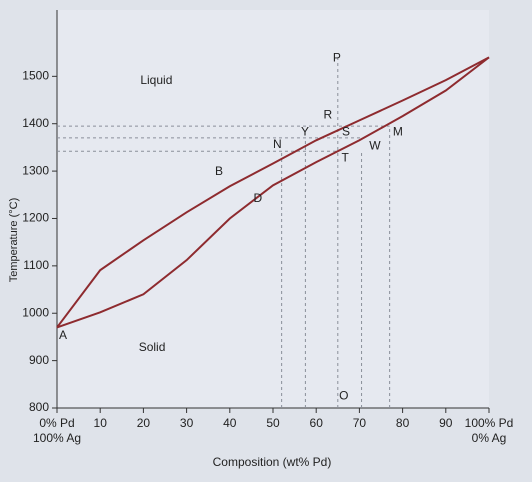  What do you see at coordinates (35, 76) in the screenshot?
I see `y-tick-label: 1500` at bounding box center [35, 76].